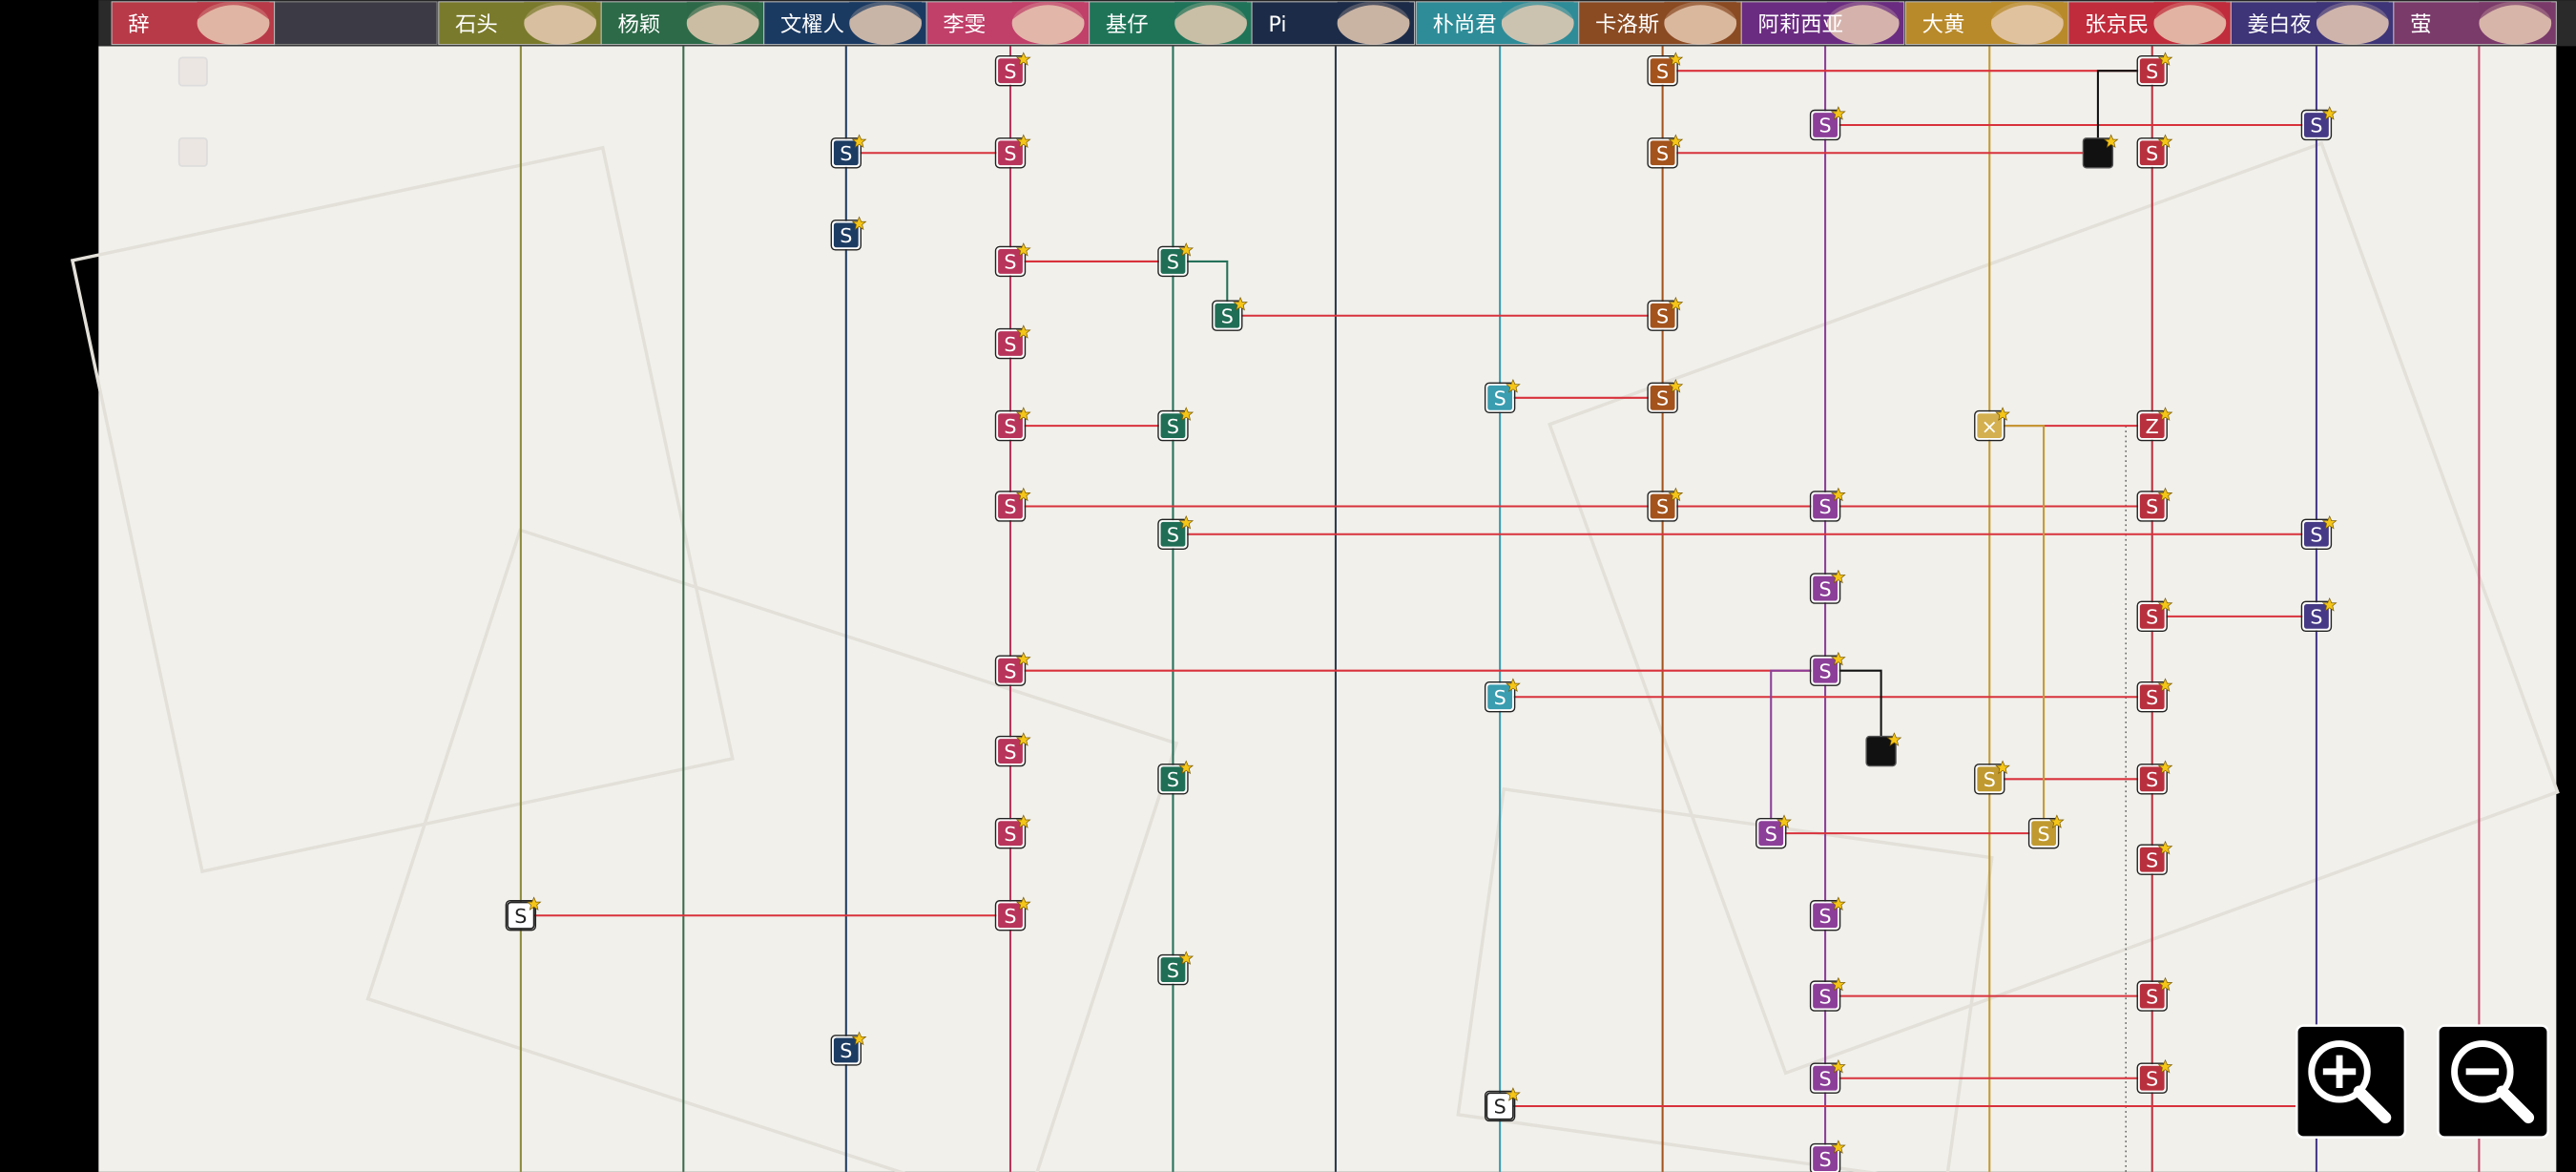  Describe the element at coordinates (2351, 1082) in the screenshot. I see `zoom-in-button` at that location.